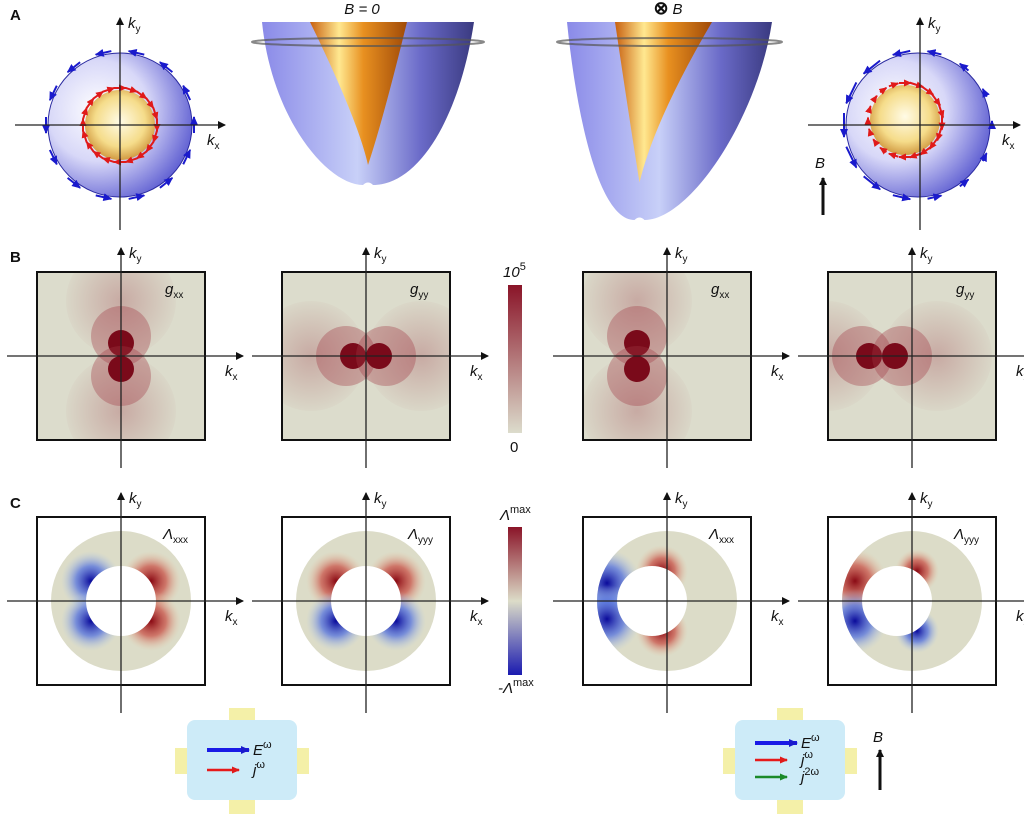  I want to click on colorbar-min-base: -Λ, so click(505, 688).